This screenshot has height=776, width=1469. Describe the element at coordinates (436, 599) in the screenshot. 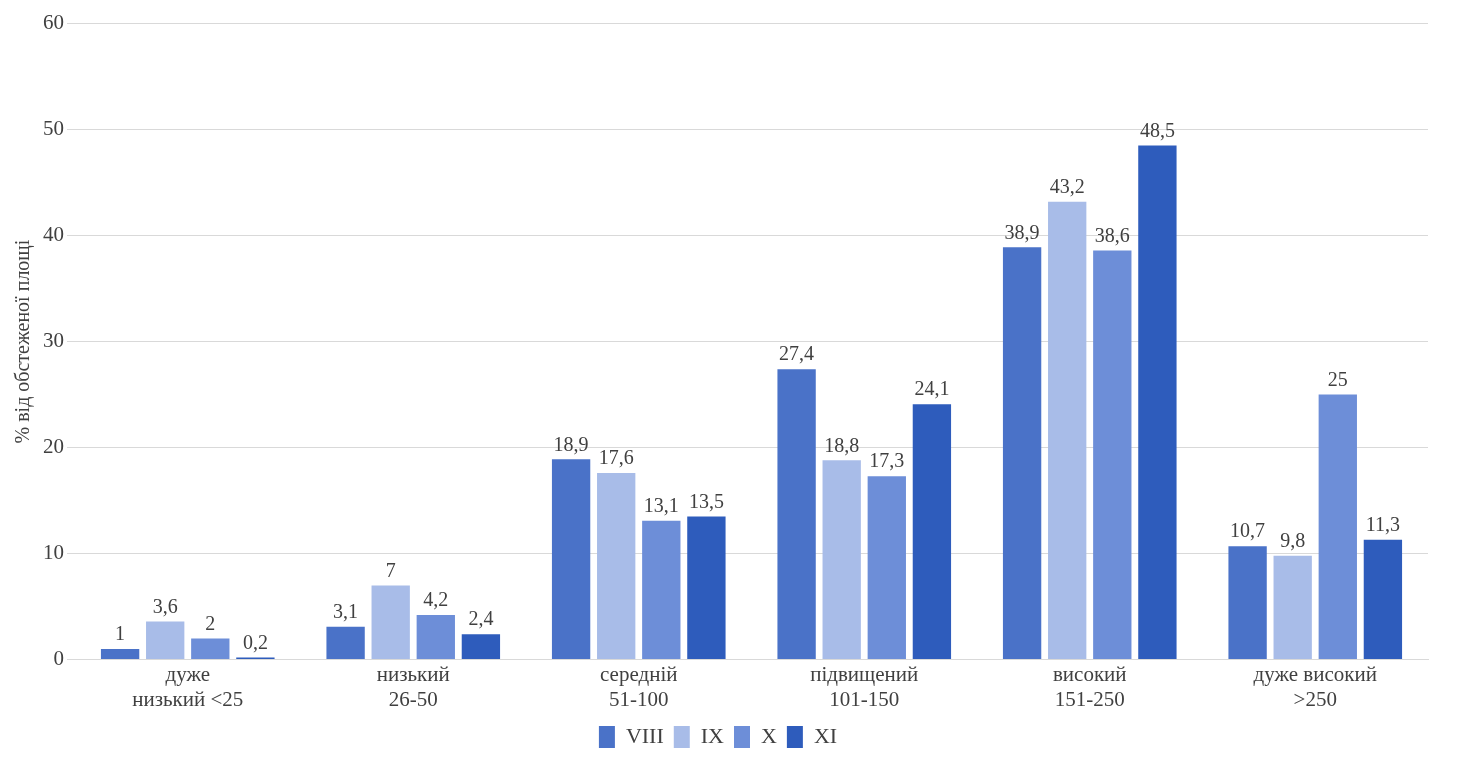

I see `data-label: 4,2` at that location.